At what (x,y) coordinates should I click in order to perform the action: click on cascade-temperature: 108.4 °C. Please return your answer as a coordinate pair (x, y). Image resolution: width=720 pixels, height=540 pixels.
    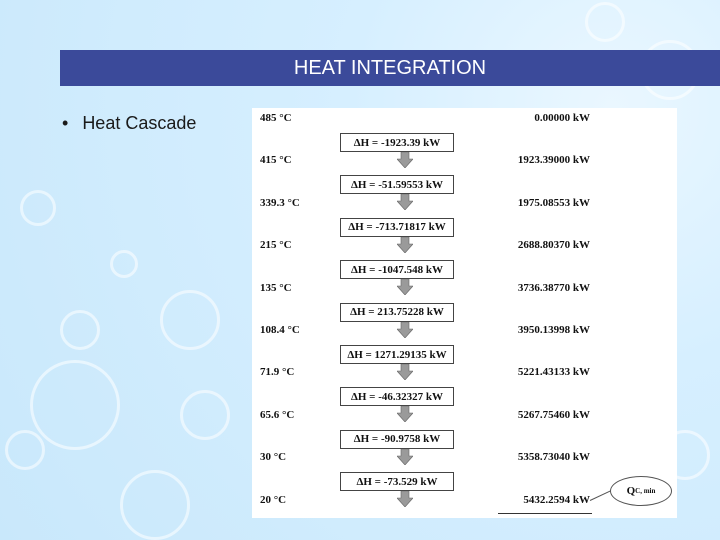
    Looking at the image, I should click on (280, 330).